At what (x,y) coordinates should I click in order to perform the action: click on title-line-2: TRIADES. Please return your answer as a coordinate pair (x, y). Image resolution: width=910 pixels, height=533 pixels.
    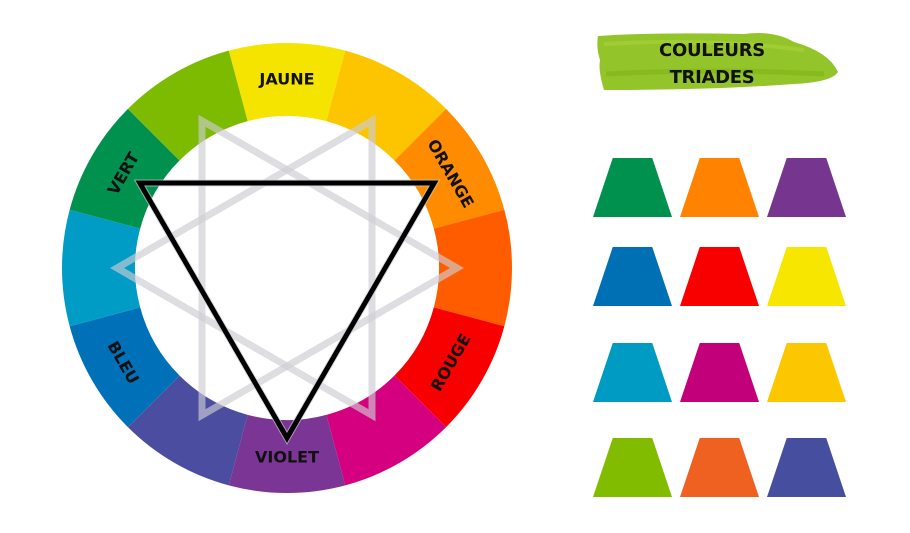
    Looking at the image, I should click on (712, 77).